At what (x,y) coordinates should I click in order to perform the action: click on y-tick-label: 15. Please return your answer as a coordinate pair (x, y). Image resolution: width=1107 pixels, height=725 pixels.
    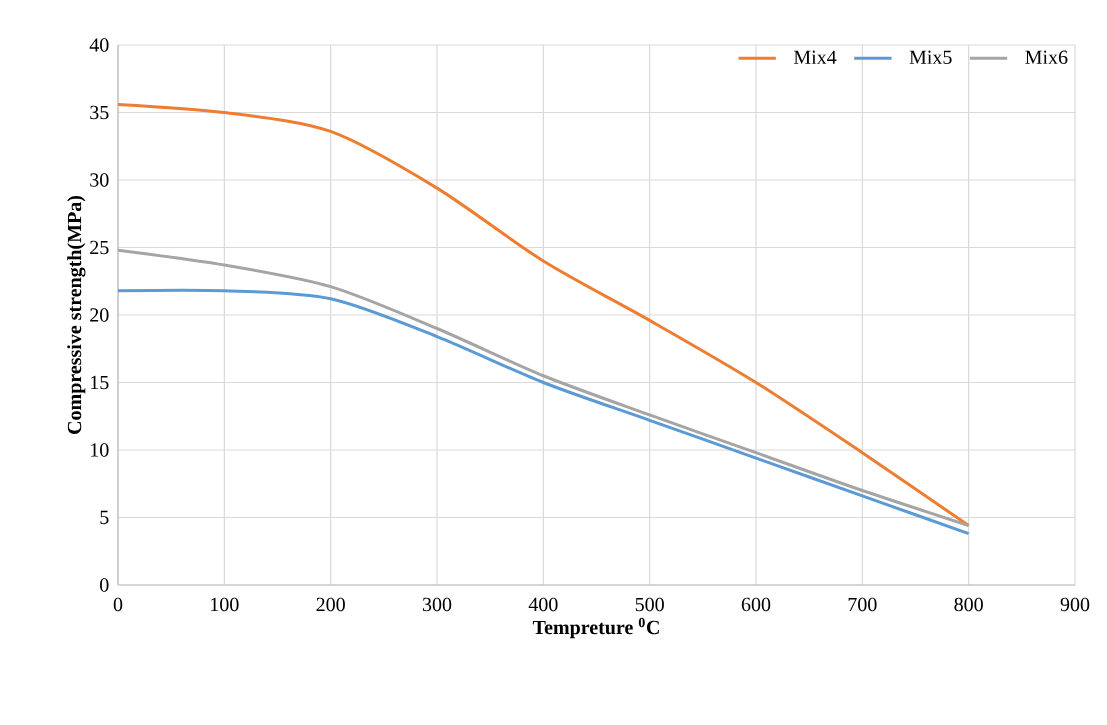
    Looking at the image, I should click on (100, 382).